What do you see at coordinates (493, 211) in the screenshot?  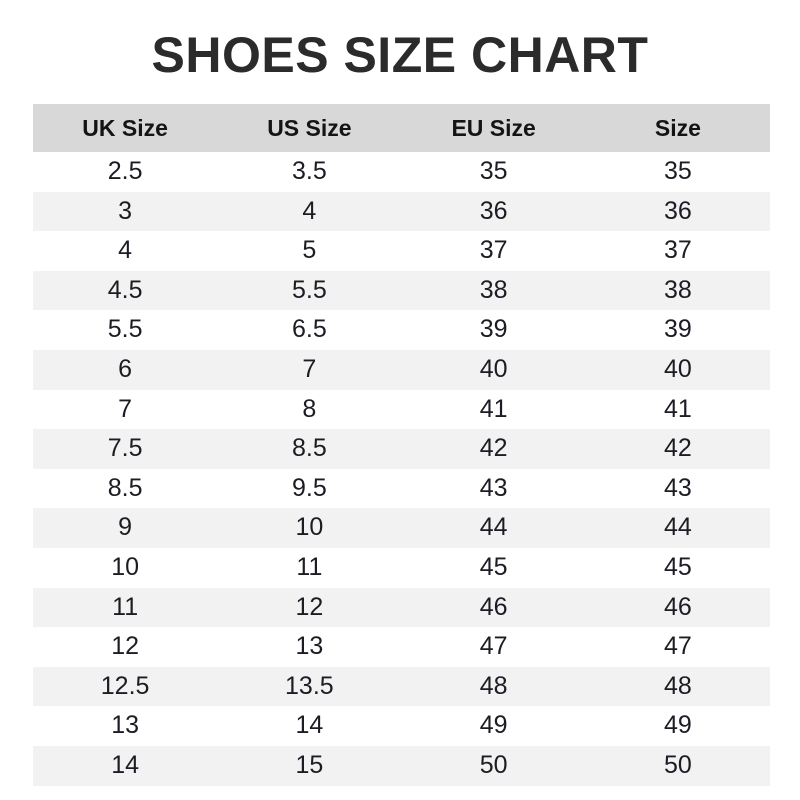 I see `cell-eu-size: 36` at bounding box center [493, 211].